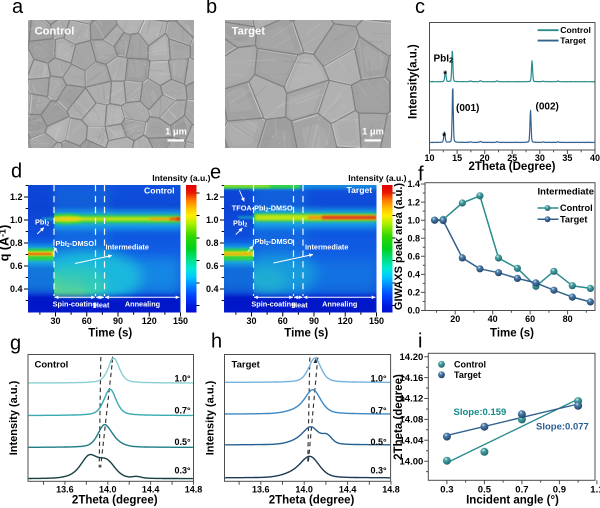 The height and width of the screenshot is (508, 600). I want to click on svg-text: d, so click(16, 172).